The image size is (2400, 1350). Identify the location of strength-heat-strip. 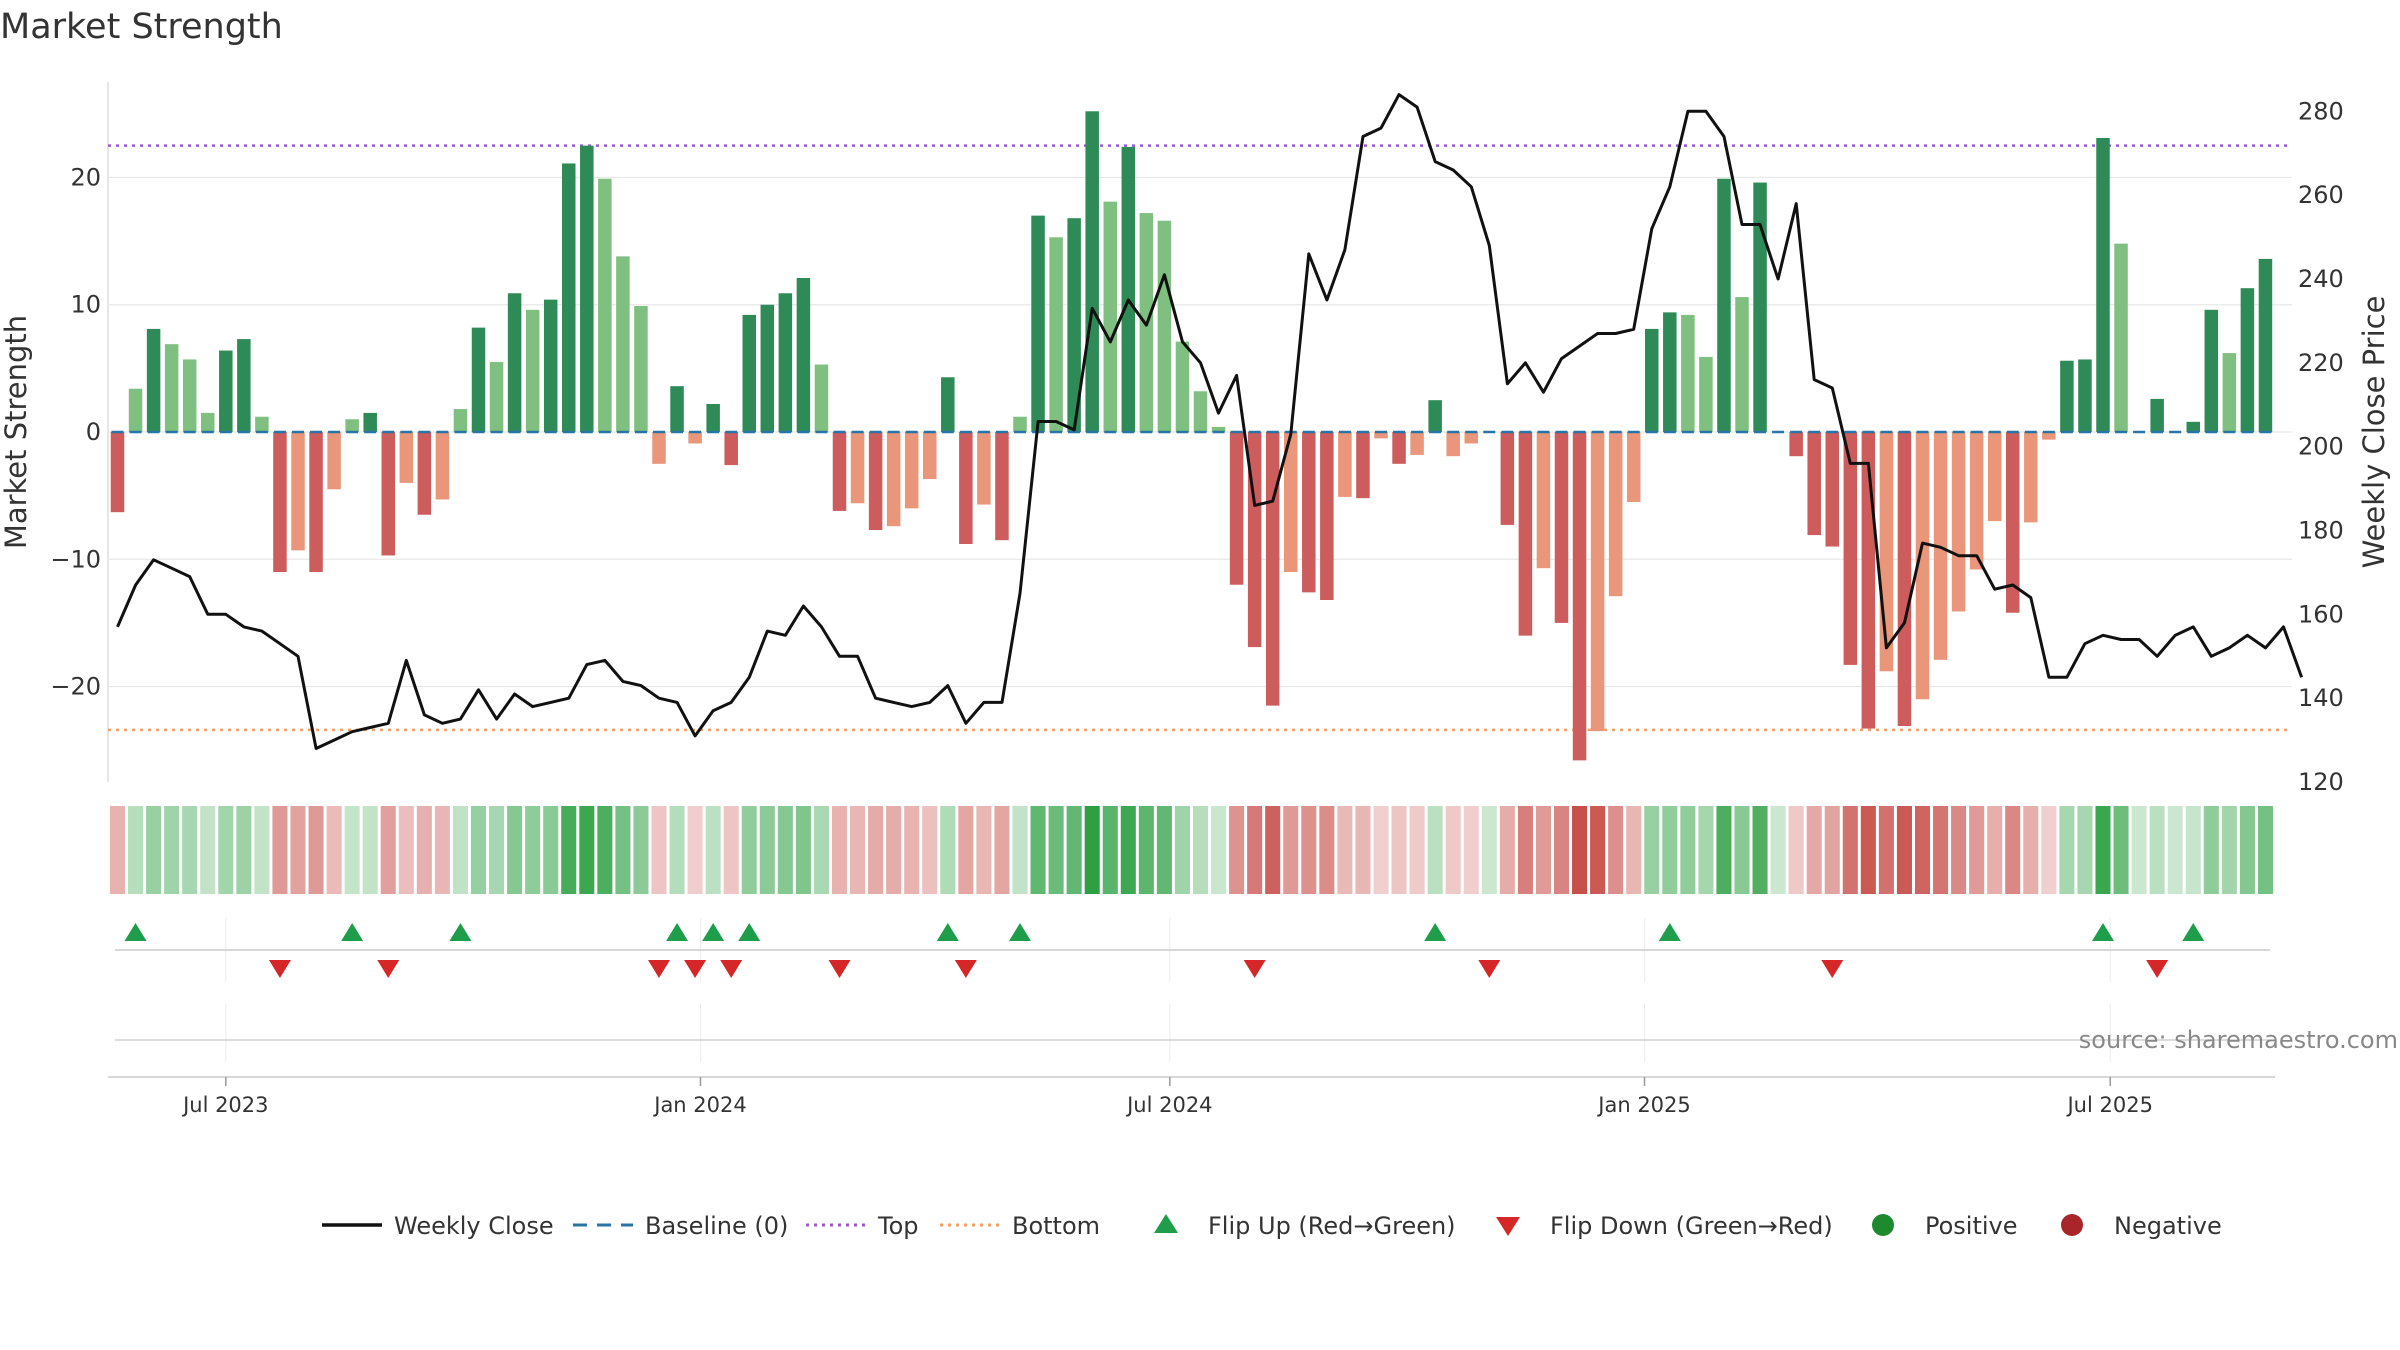
(1191, 850).